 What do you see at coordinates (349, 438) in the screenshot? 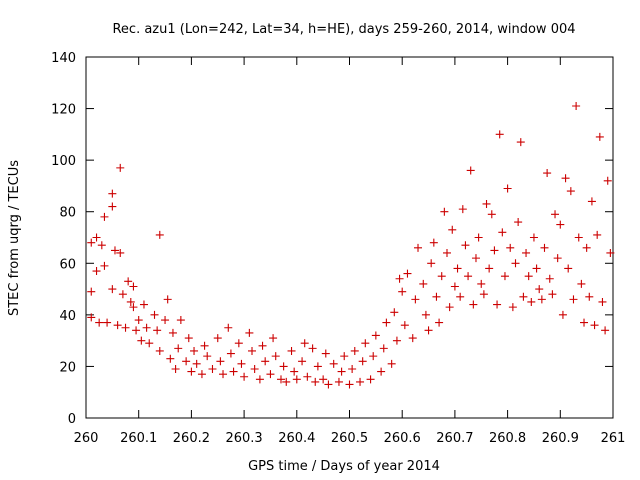
I see `x-tick-label: 260.5` at bounding box center [349, 438].